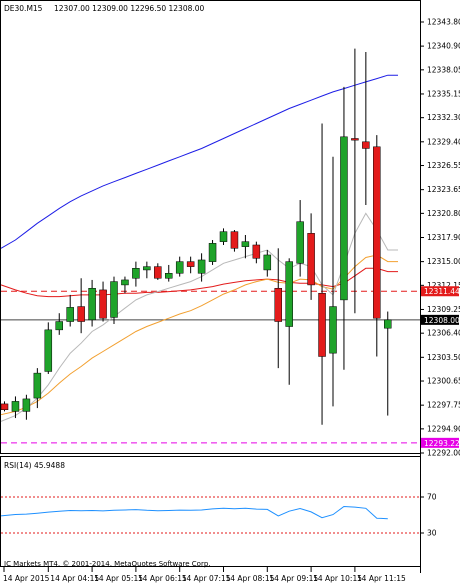  Describe the element at coordinates (443, 333) in the screenshot. I see `price-tick-label: 12306.40` at that location.